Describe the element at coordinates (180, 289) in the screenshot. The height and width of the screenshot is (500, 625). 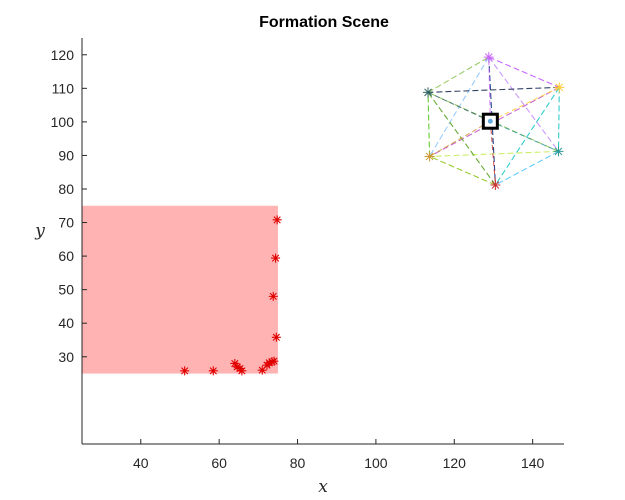
I see `target-region` at that location.